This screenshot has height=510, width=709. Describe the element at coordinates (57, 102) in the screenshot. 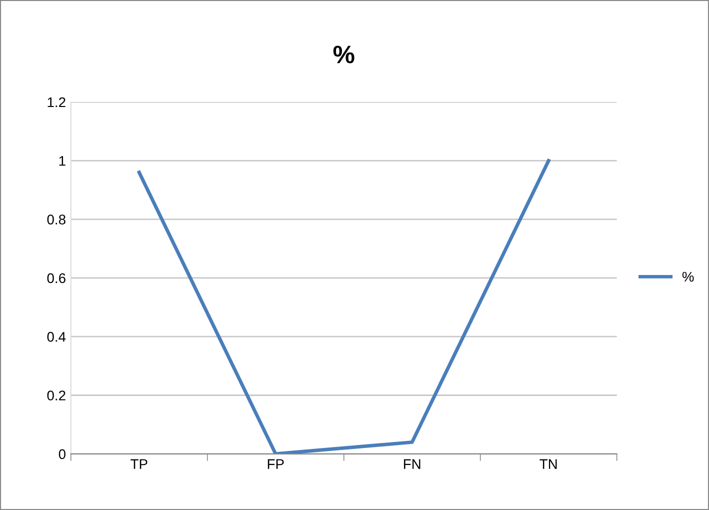

I see `y-tick-label: 1.2` at that location.